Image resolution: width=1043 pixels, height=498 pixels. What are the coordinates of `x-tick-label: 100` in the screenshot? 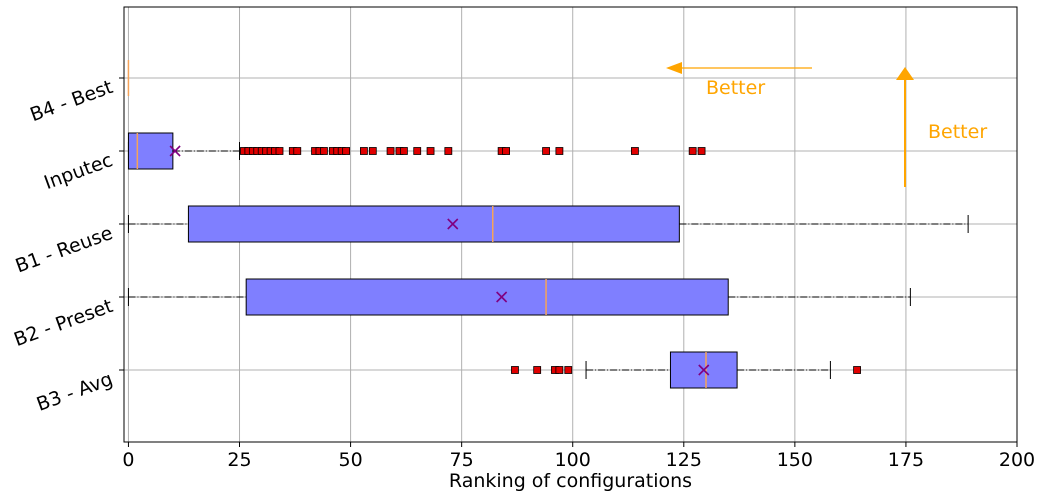 It's located at (573, 460).